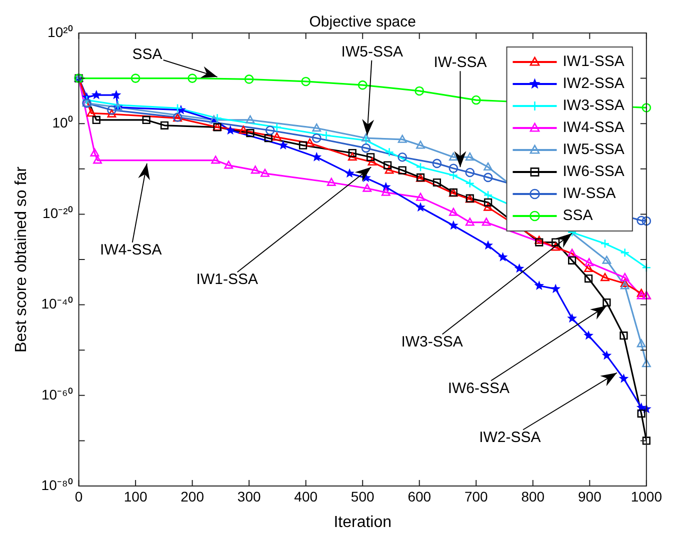  What do you see at coordinates (57, 394) in the screenshot?
I see `y-tick-label: 10⁻⁶⁰` at bounding box center [57, 394].